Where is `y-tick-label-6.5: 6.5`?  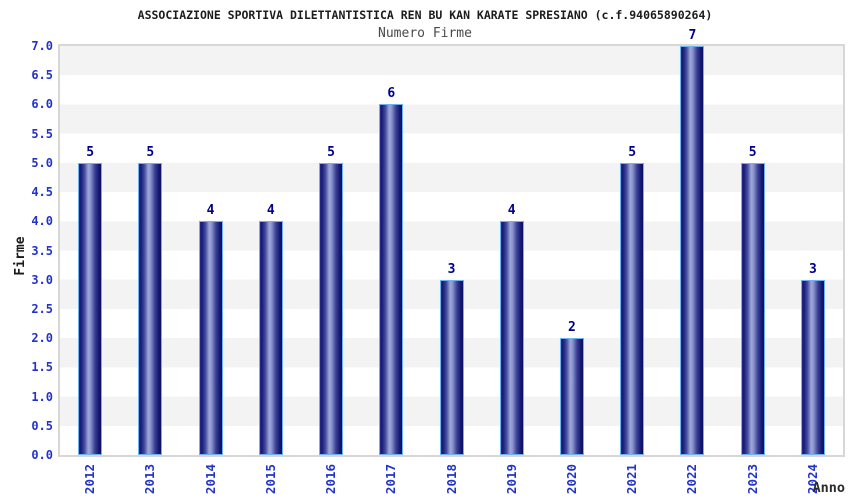
y-tick-label-6.5: 6.5 is located at coordinates (42, 75).